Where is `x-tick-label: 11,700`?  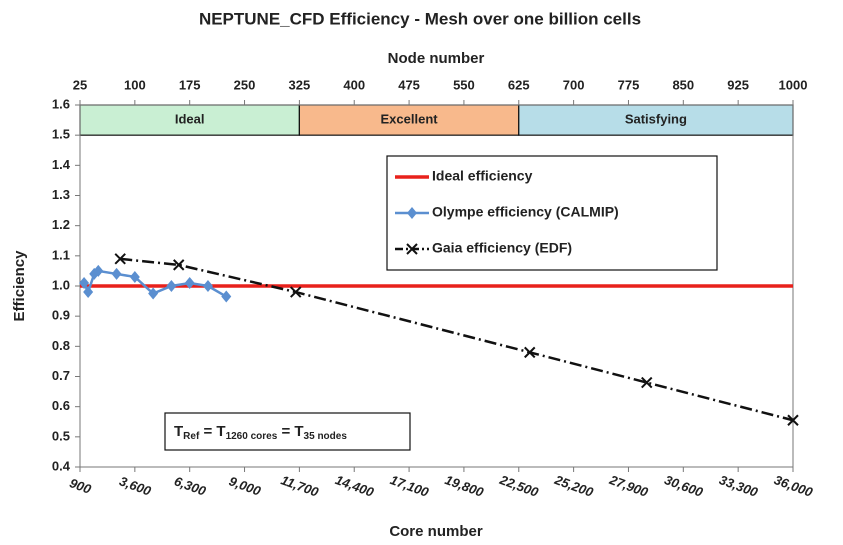 x-tick-label: 11,700 is located at coordinates (300, 486).